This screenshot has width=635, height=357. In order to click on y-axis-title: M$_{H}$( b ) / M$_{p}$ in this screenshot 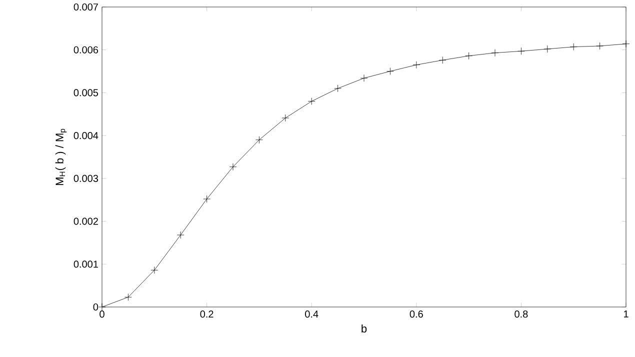, I will do `click(61, 157)`.